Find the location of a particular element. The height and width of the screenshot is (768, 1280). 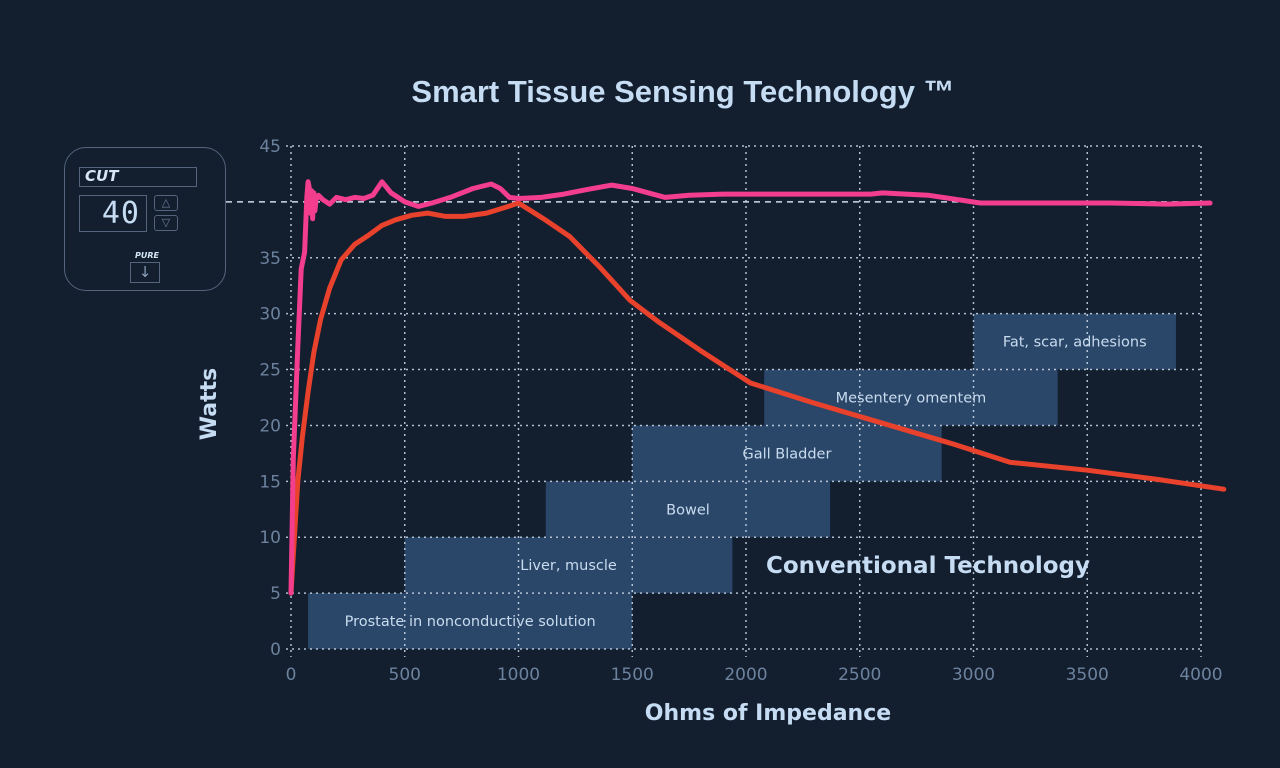

generator-control-panel: CUT 40 △ ▽ PURE ↓ is located at coordinates (145, 219).